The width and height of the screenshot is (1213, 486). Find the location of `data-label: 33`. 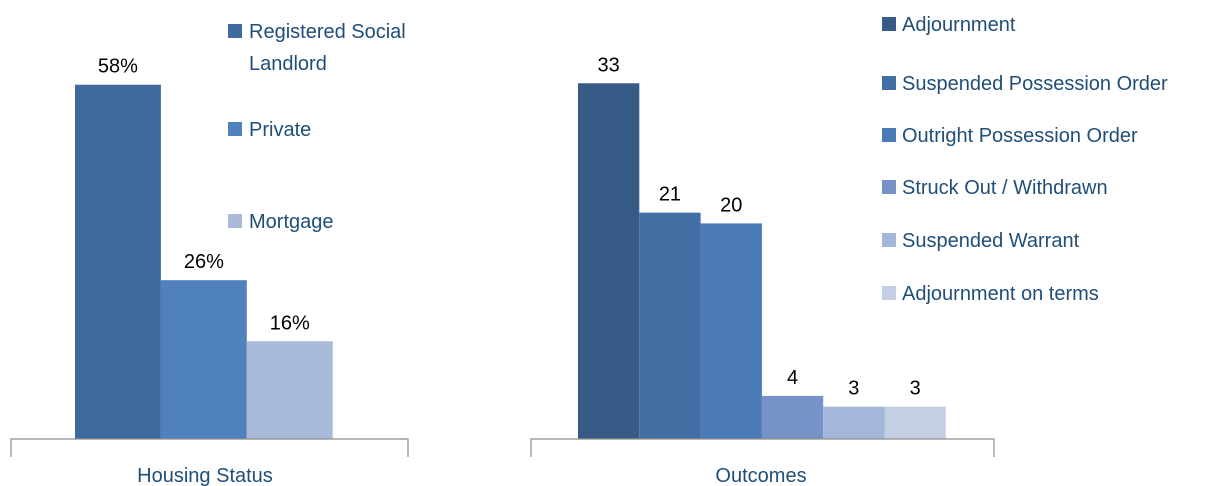

data-label: 33 is located at coordinates (609, 65).